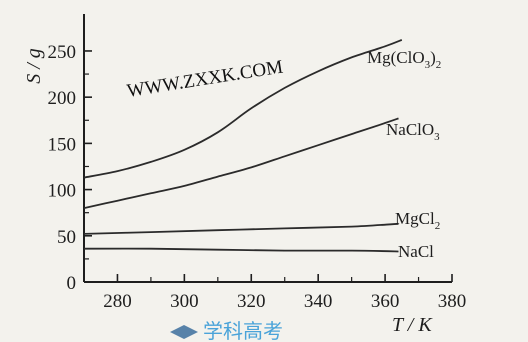 This screenshot has width=528, height=342. I want to click on series-label-mgcl2: MgCl2, so click(417, 220).